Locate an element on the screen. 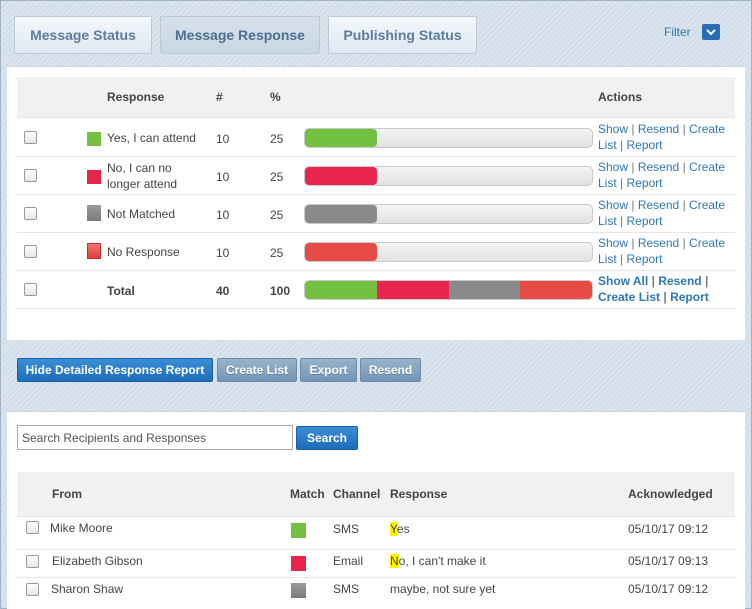 The image size is (752, 609). total-actions: Show All | Resend | Create List | Report is located at coordinates (668, 289).